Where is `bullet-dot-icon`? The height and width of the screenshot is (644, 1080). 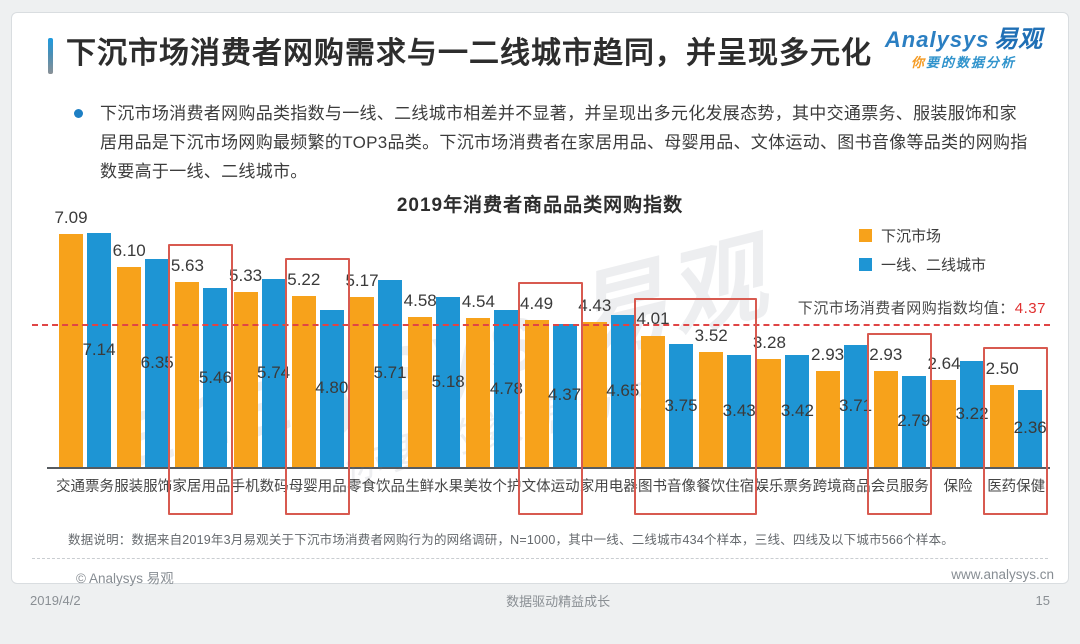
bullet-dot-icon is located at coordinates (78, 113).